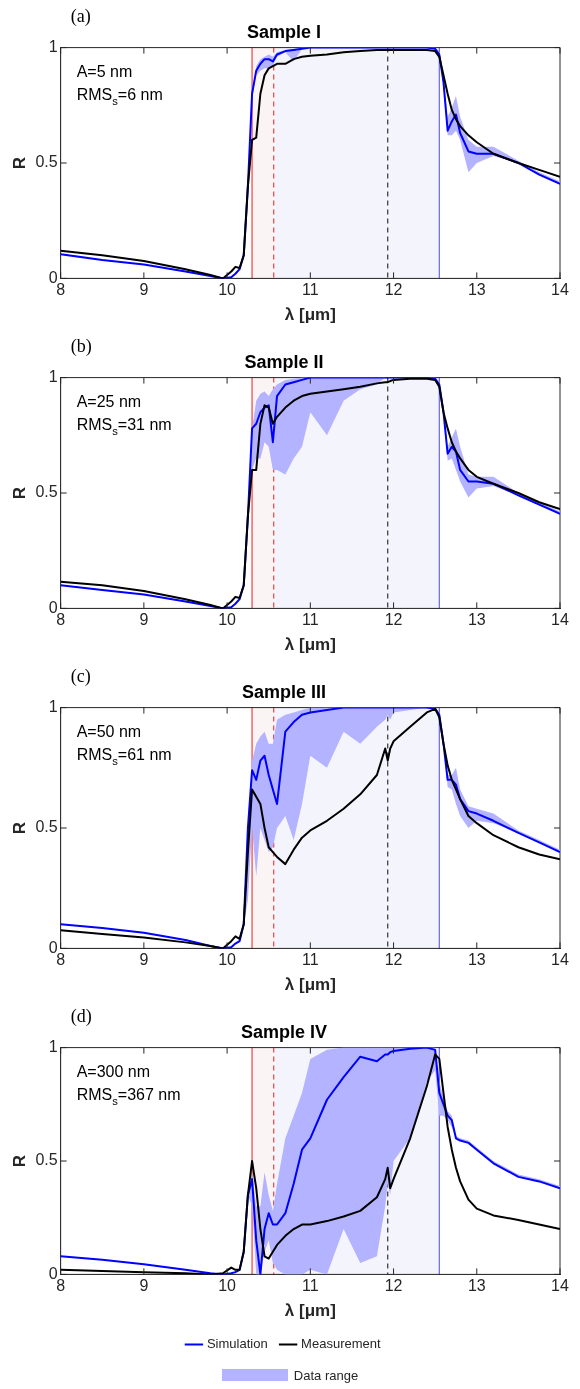  What do you see at coordinates (284, 691) in the screenshot?
I see `chart-title: Sample III` at bounding box center [284, 691].